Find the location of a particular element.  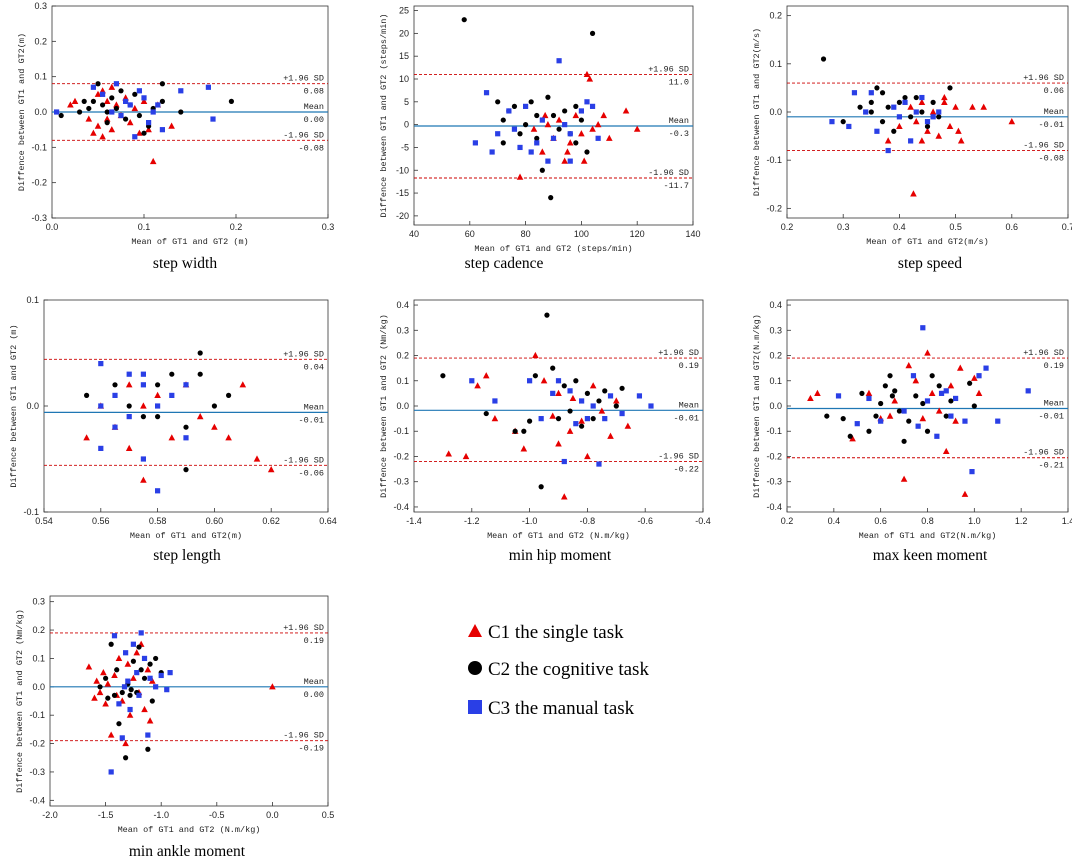

y-tick-label: 0 is located at coordinates (406, 125).